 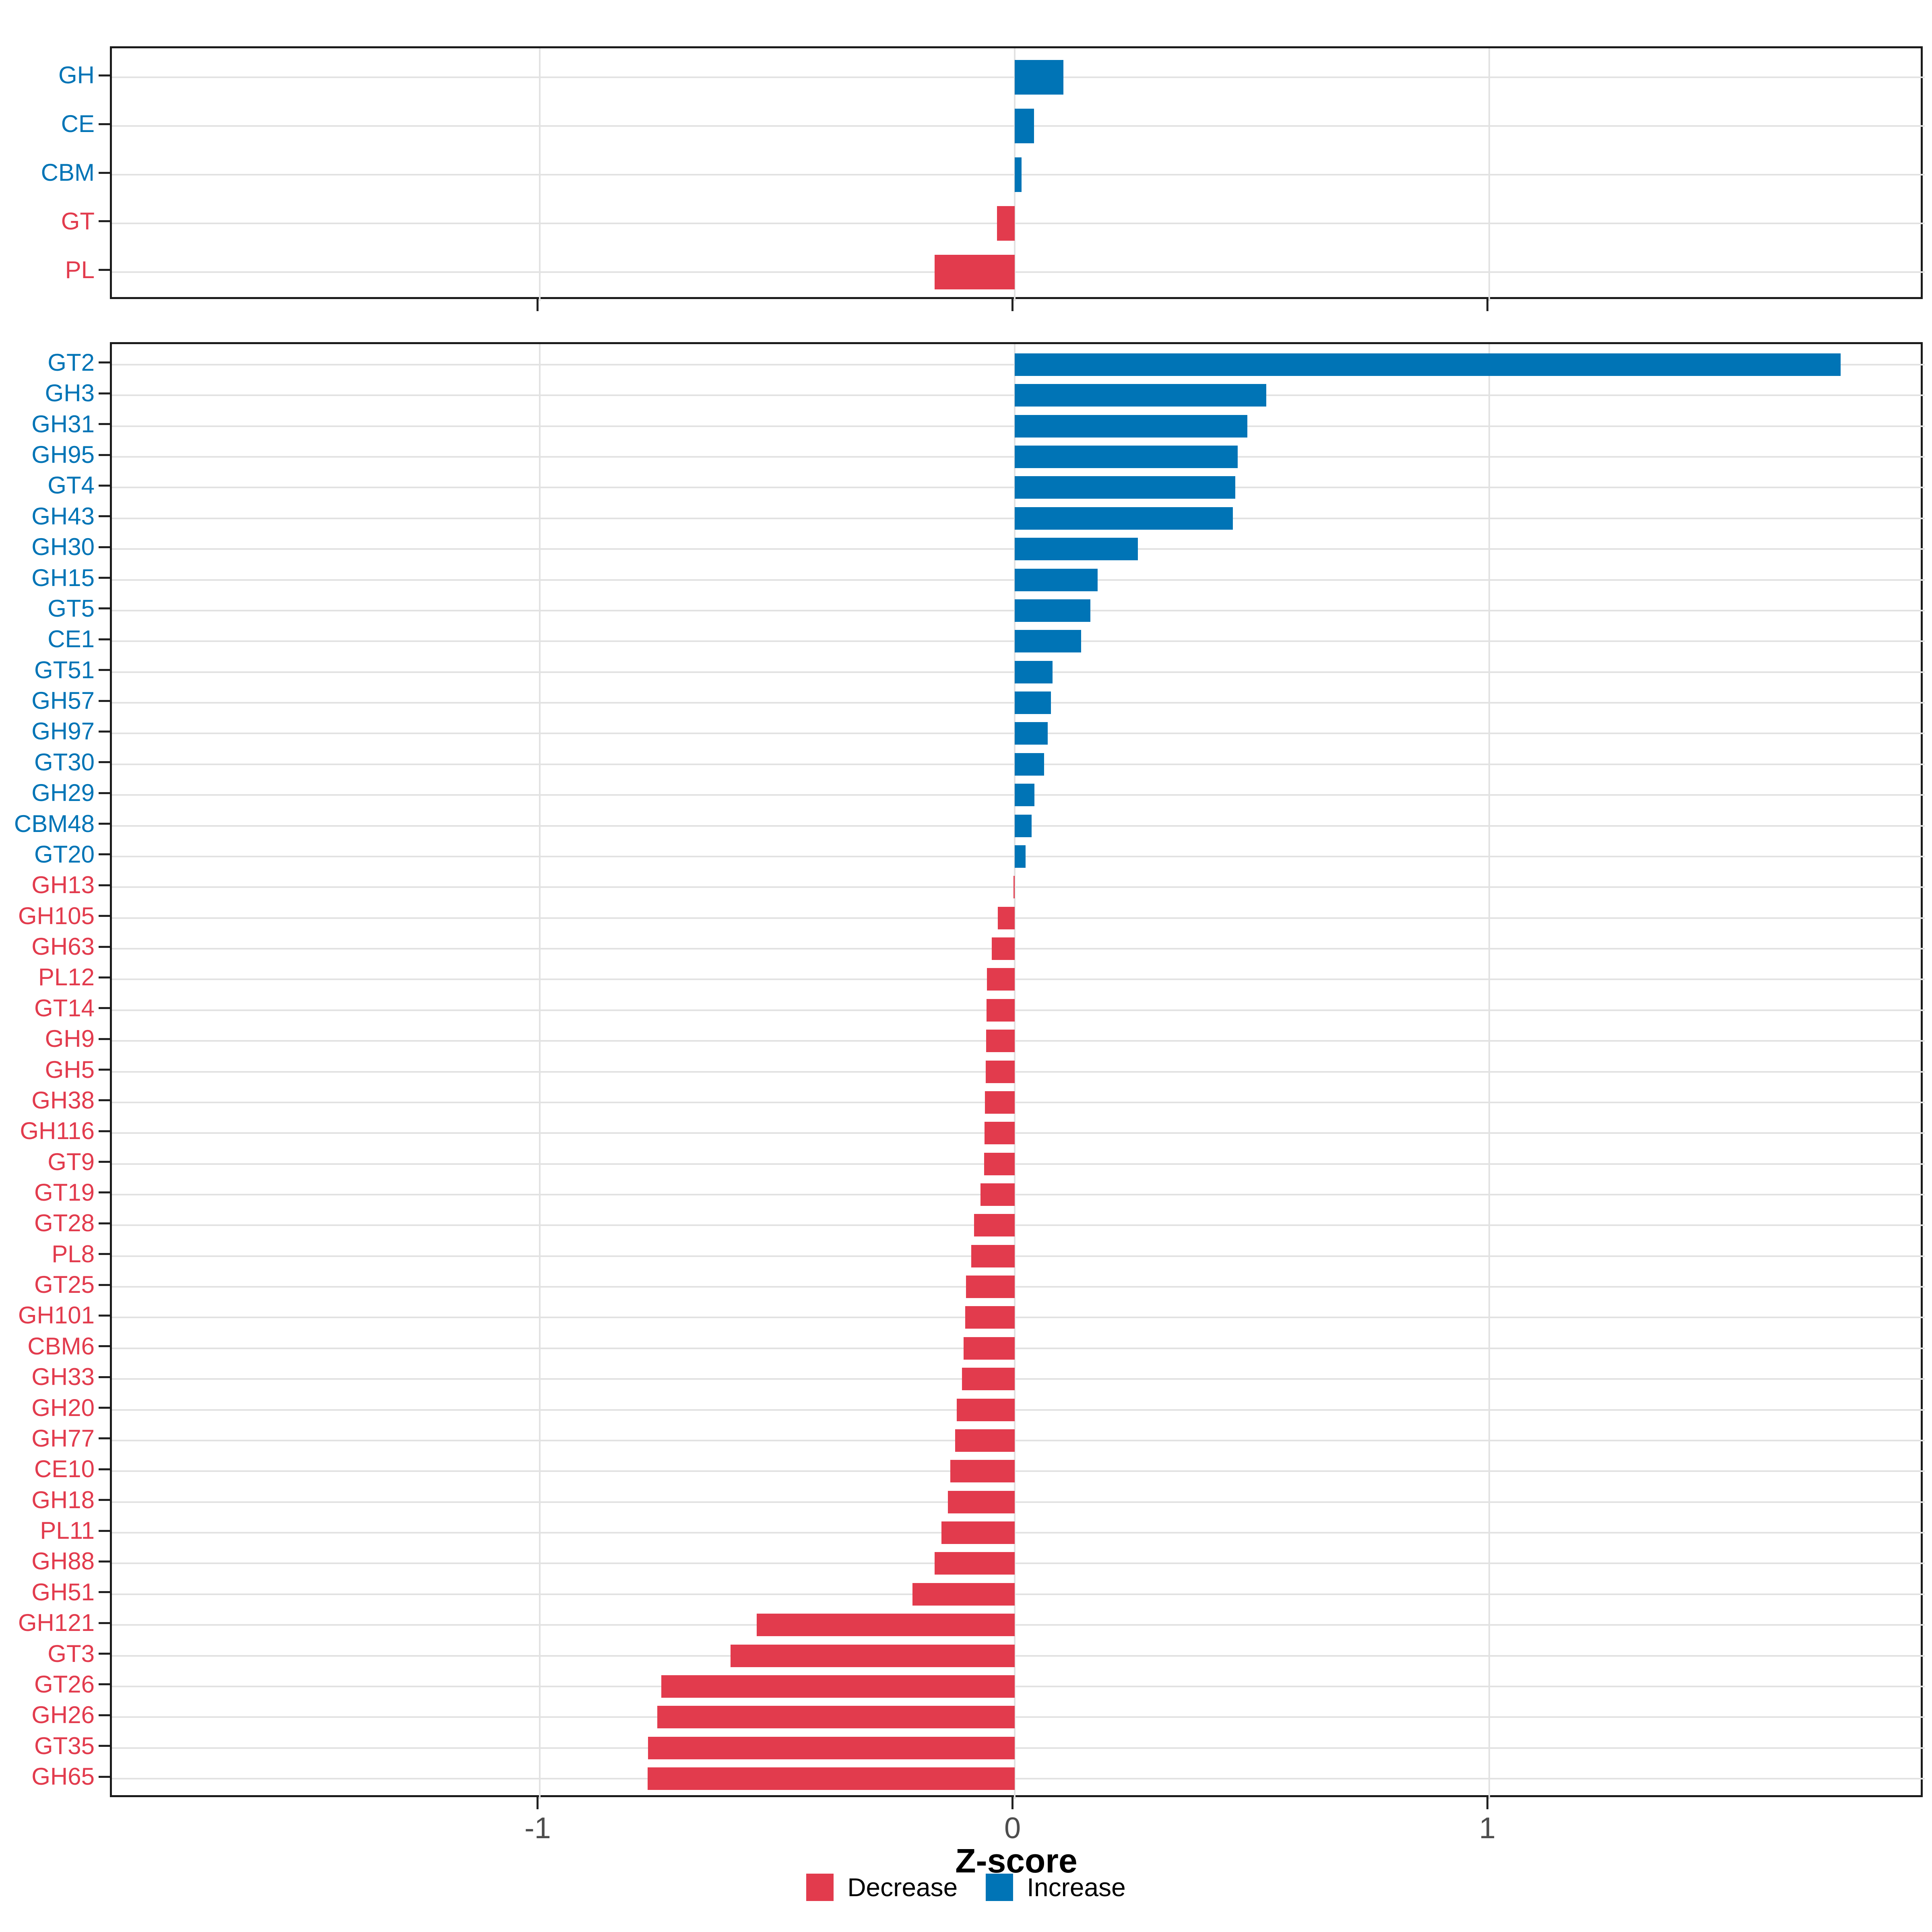 I want to click on bar-GH97, so click(x=1031, y=733).